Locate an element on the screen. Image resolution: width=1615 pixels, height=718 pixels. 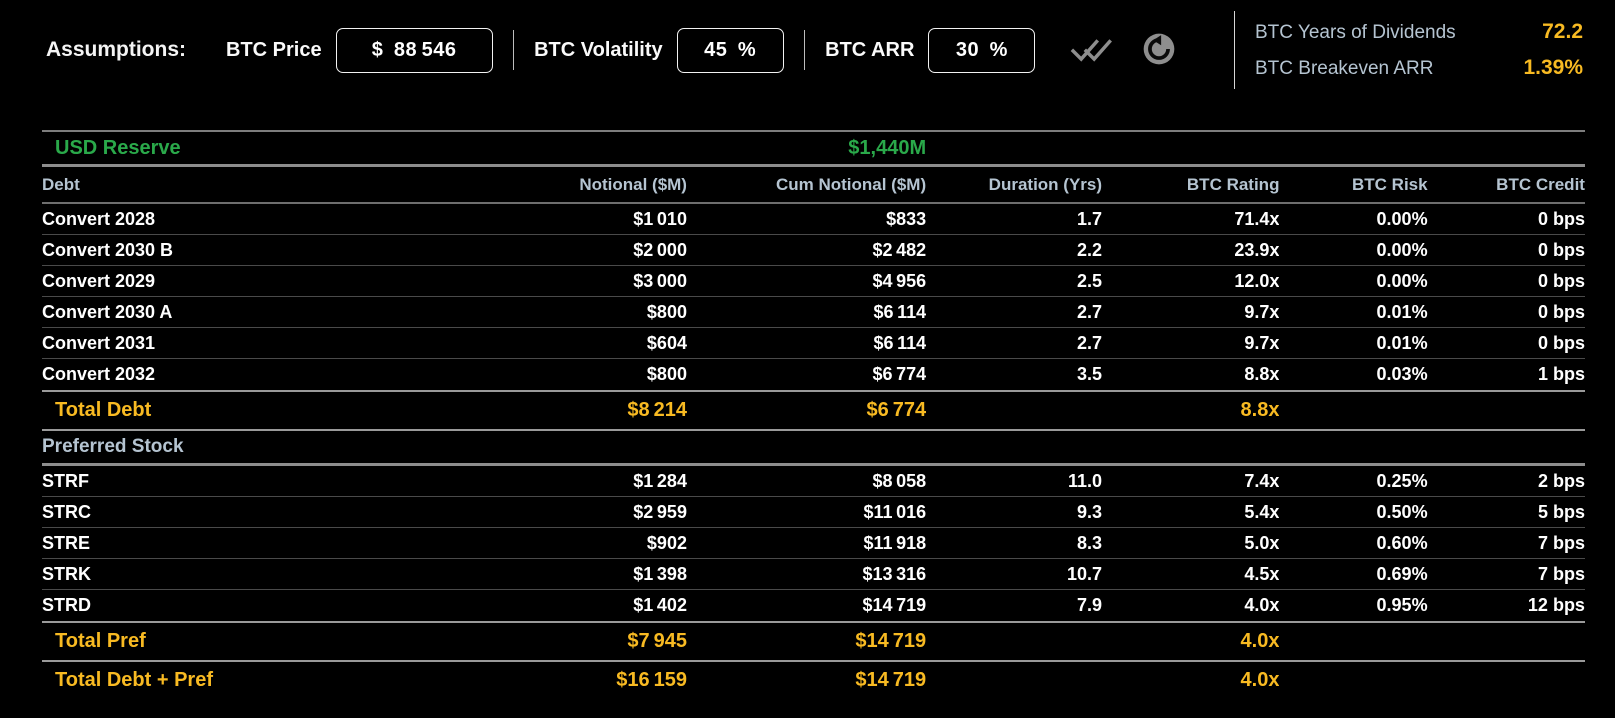
row-rating: 71.4x is located at coordinates (1257, 218).